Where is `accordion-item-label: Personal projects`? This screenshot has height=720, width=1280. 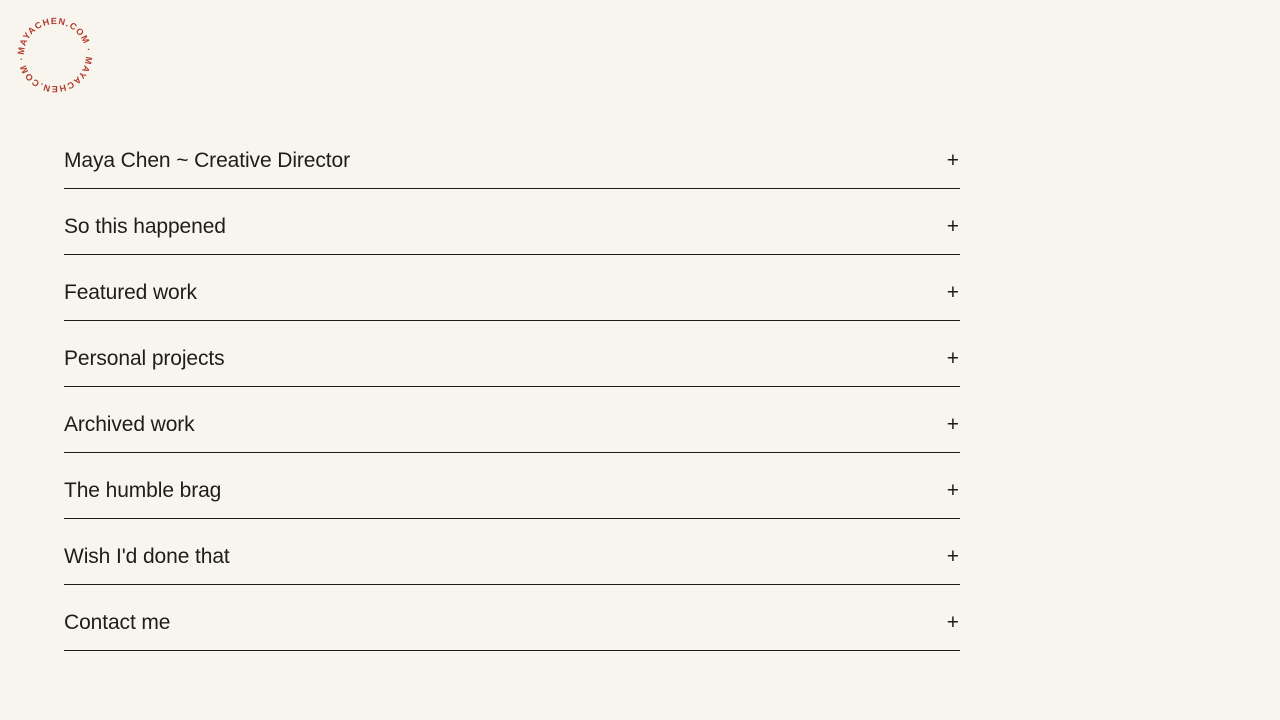 accordion-item-label: Personal projects is located at coordinates (144, 358).